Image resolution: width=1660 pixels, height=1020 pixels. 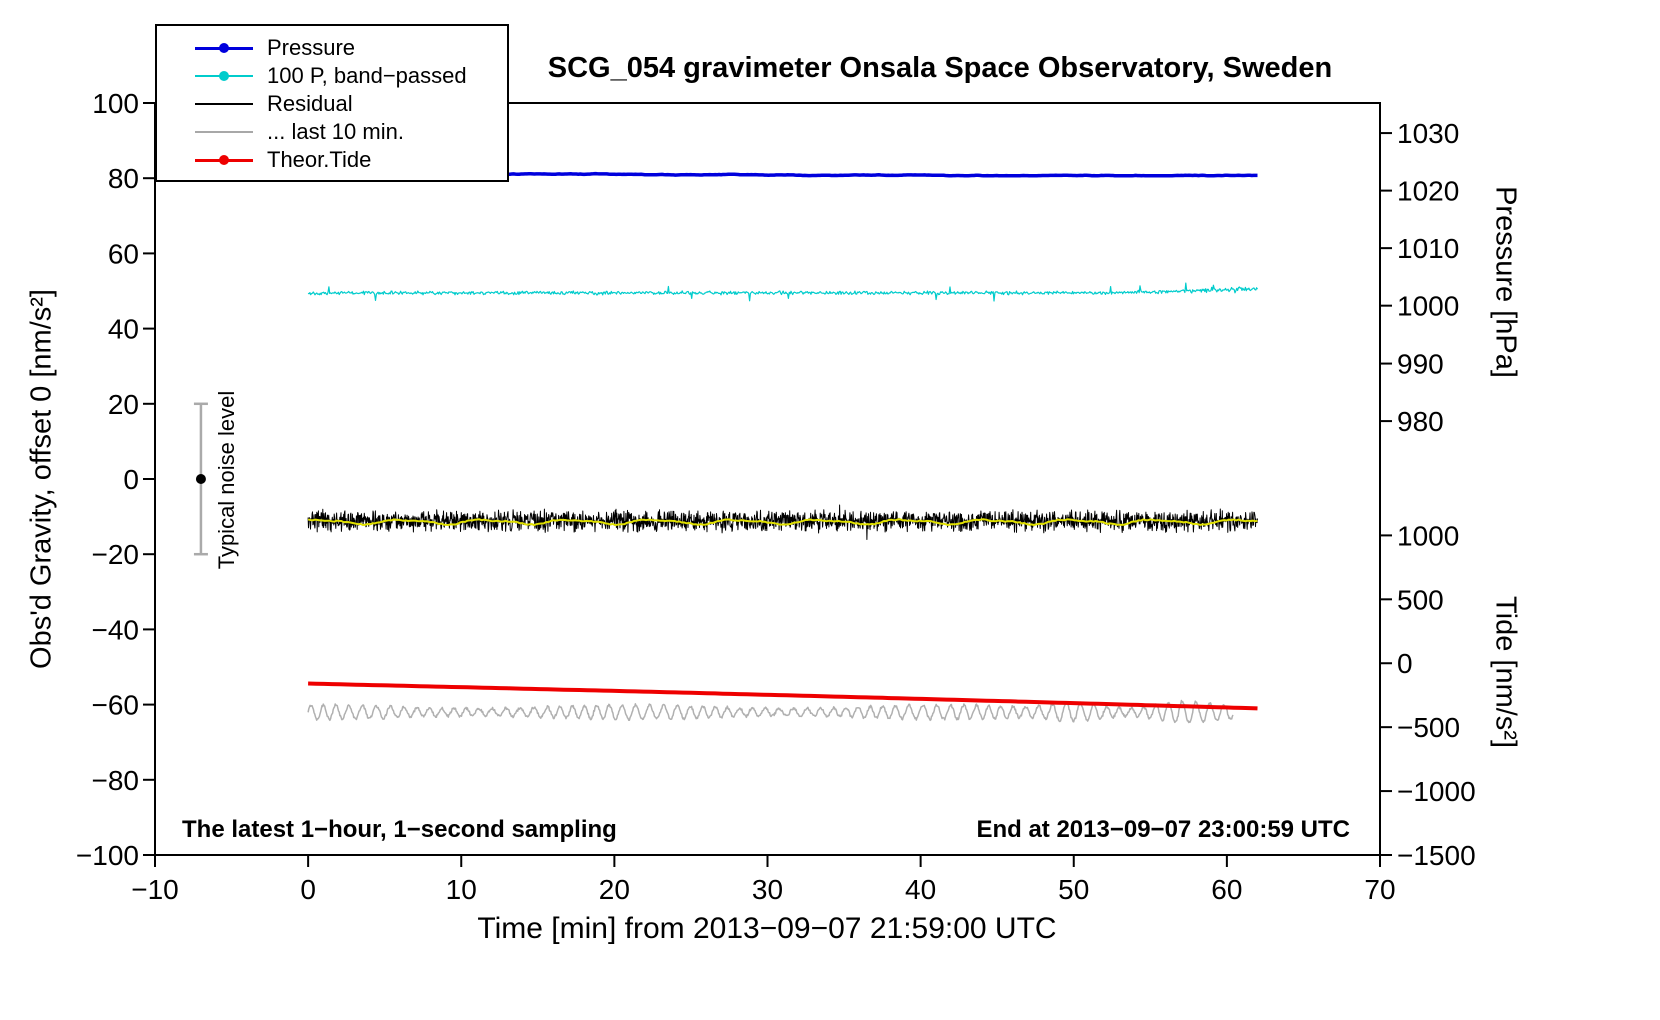 What do you see at coordinates (123, 253) in the screenshot?
I see `left-tick-label: 60` at bounding box center [123, 253].